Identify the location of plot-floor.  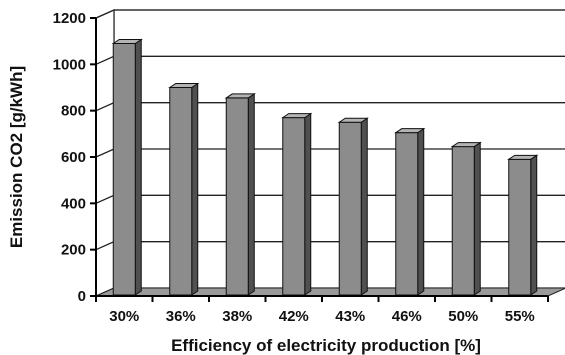
(330, 292).